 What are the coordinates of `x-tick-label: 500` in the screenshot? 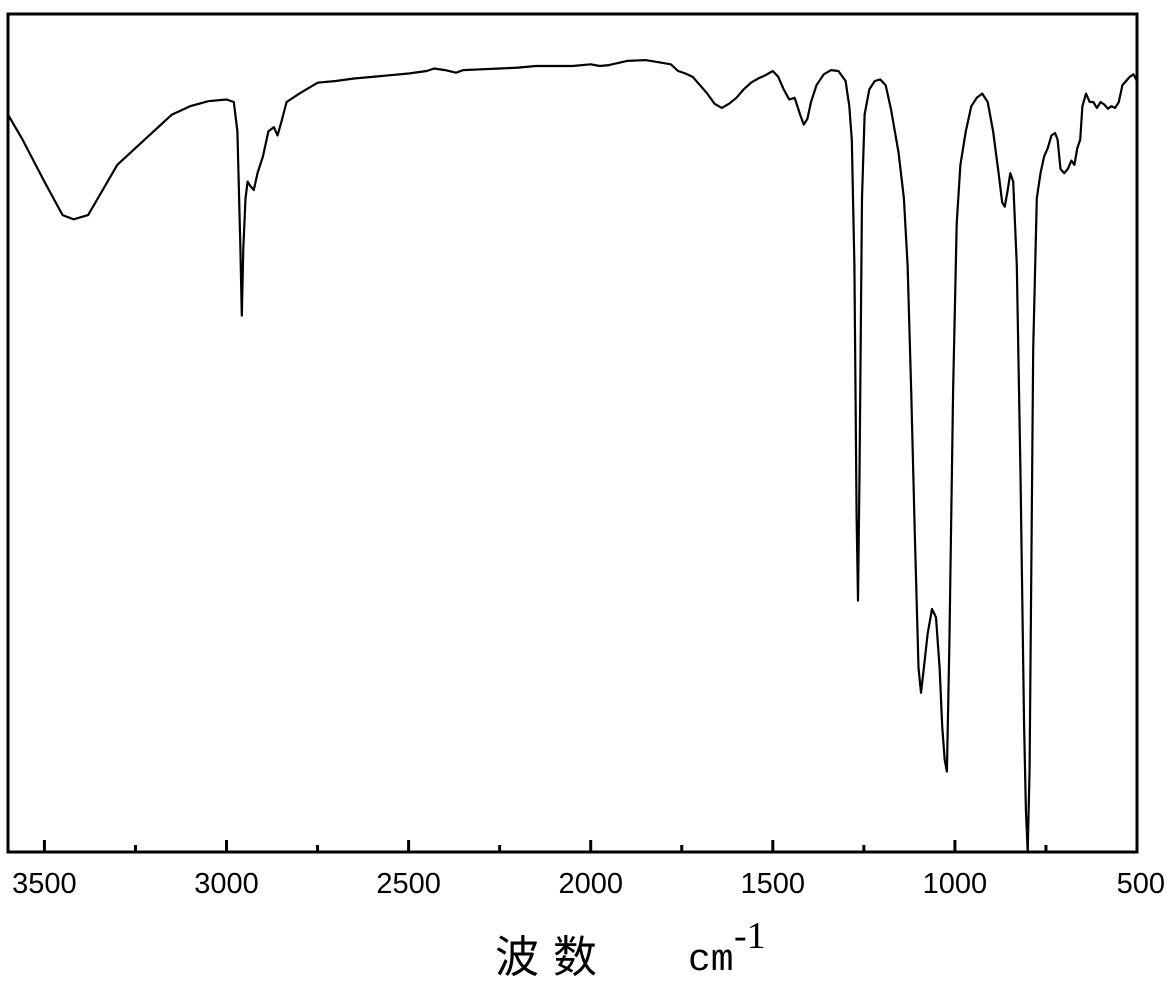 It's located at (1141, 884).